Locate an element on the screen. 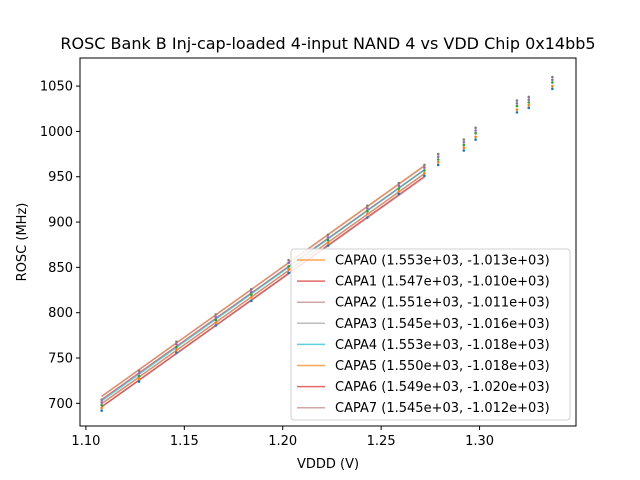 The width and height of the screenshot is (640, 480). legend-label-capa5: CAPA5 (1.550e+03, -1.018e+03) is located at coordinates (442, 366).